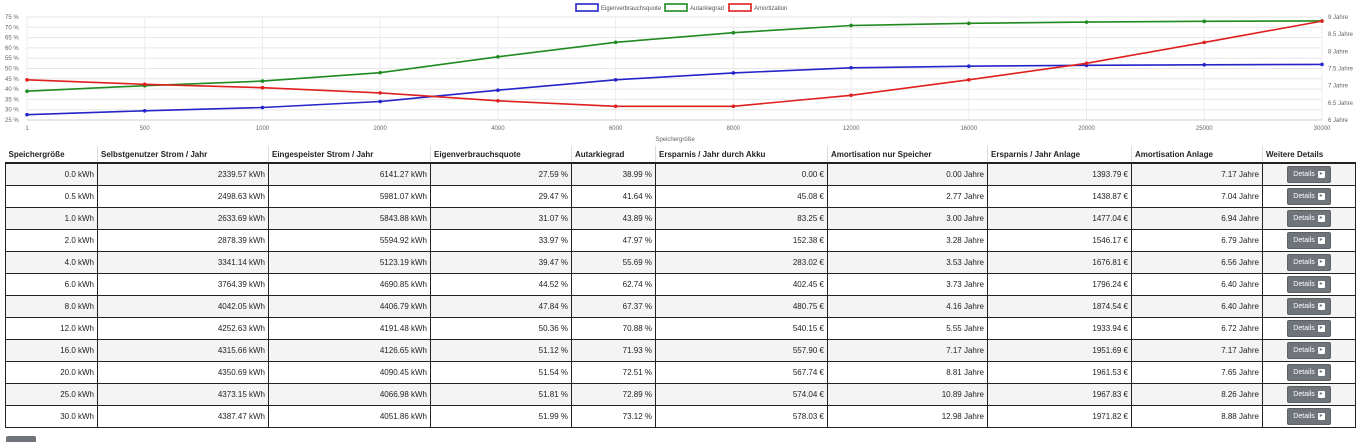 This screenshot has width=1361, height=442. What do you see at coordinates (1338, 121) in the screenshot?
I see `y2-tick-label: 6 Jahre` at bounding box center [1338, 121].